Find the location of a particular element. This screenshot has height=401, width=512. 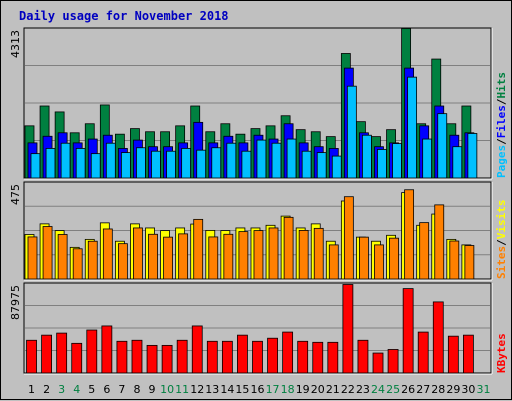

x-label-day-21: 21 is located at coordinates (333, 389).